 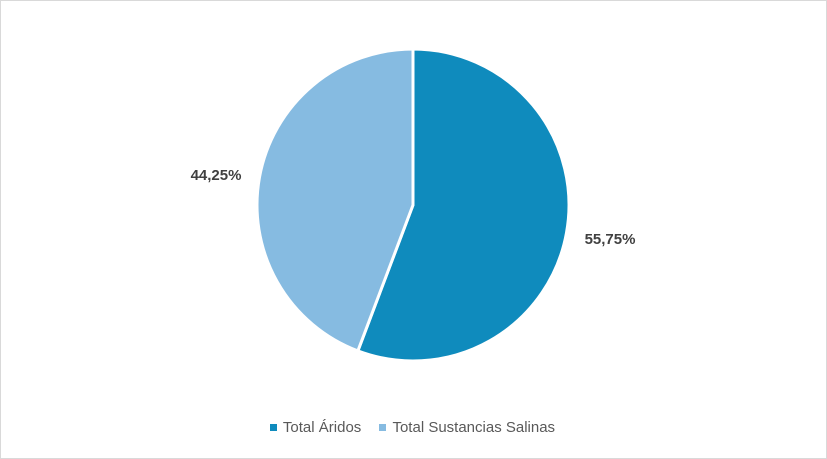 I want to click on legend-swatch-total-aridos, so click(x=273, y=427).